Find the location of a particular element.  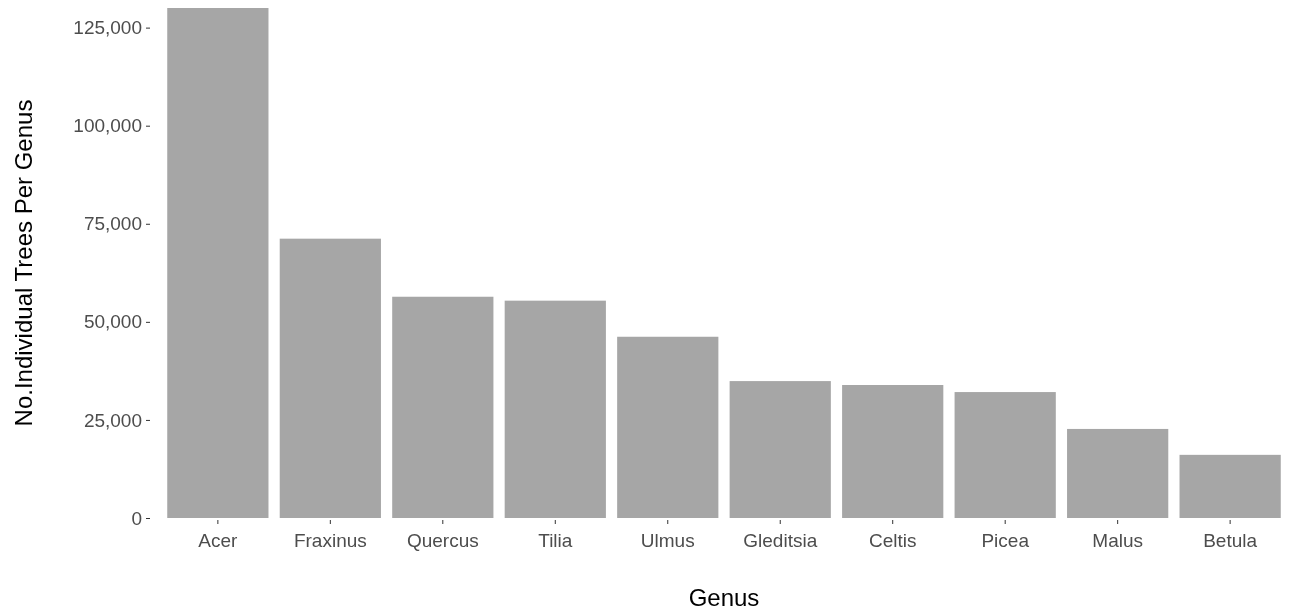

y-tick-label: 75,000 is located at coordinates (112, 224).